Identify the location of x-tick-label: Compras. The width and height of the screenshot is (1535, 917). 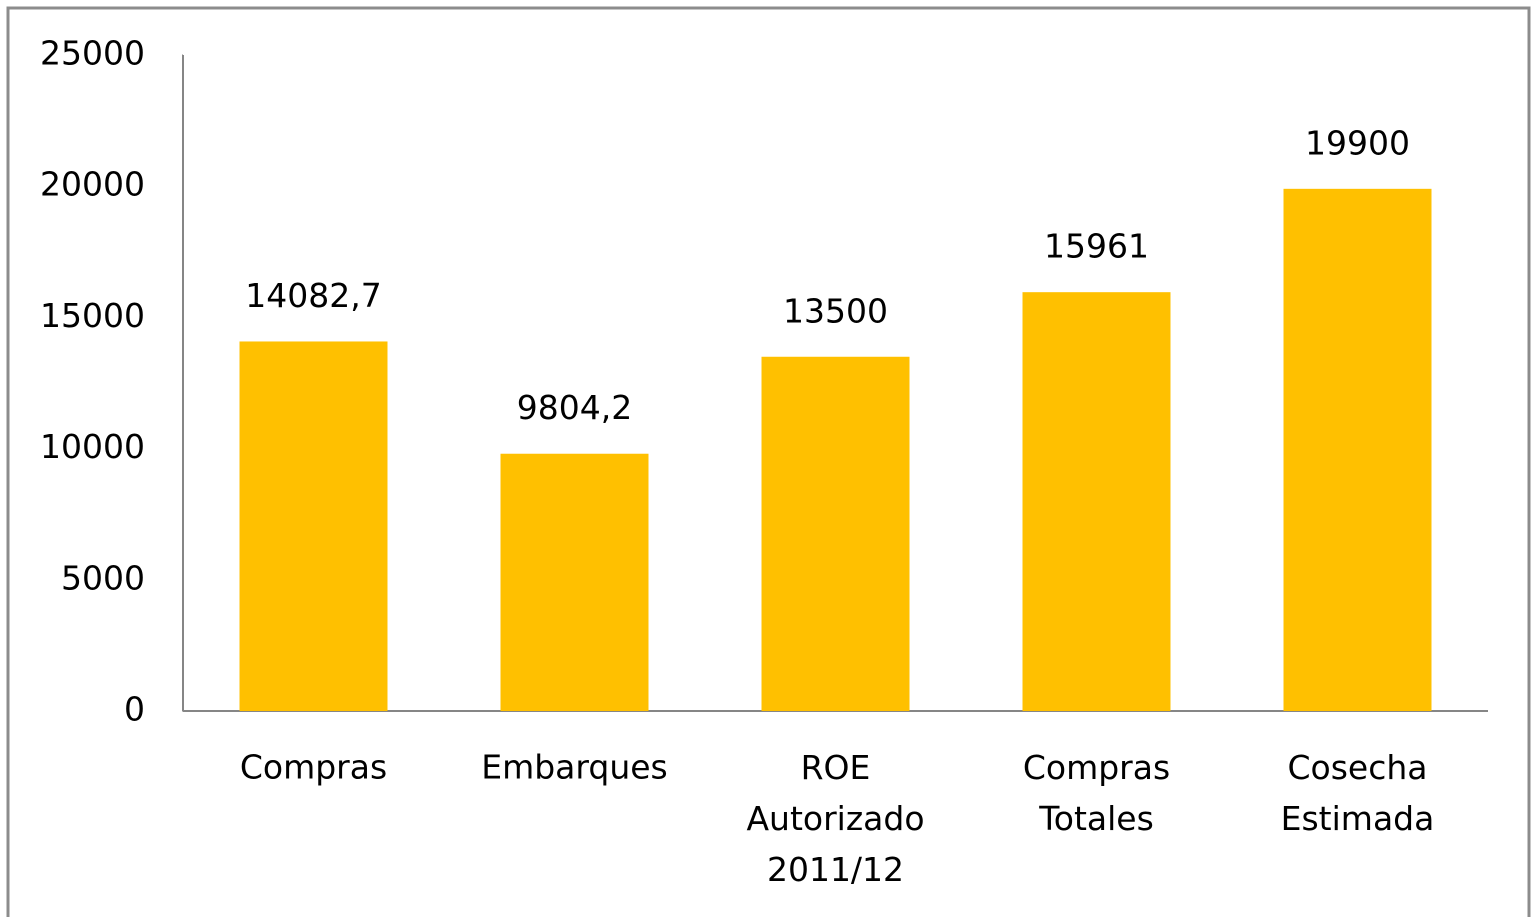
(313, 767).